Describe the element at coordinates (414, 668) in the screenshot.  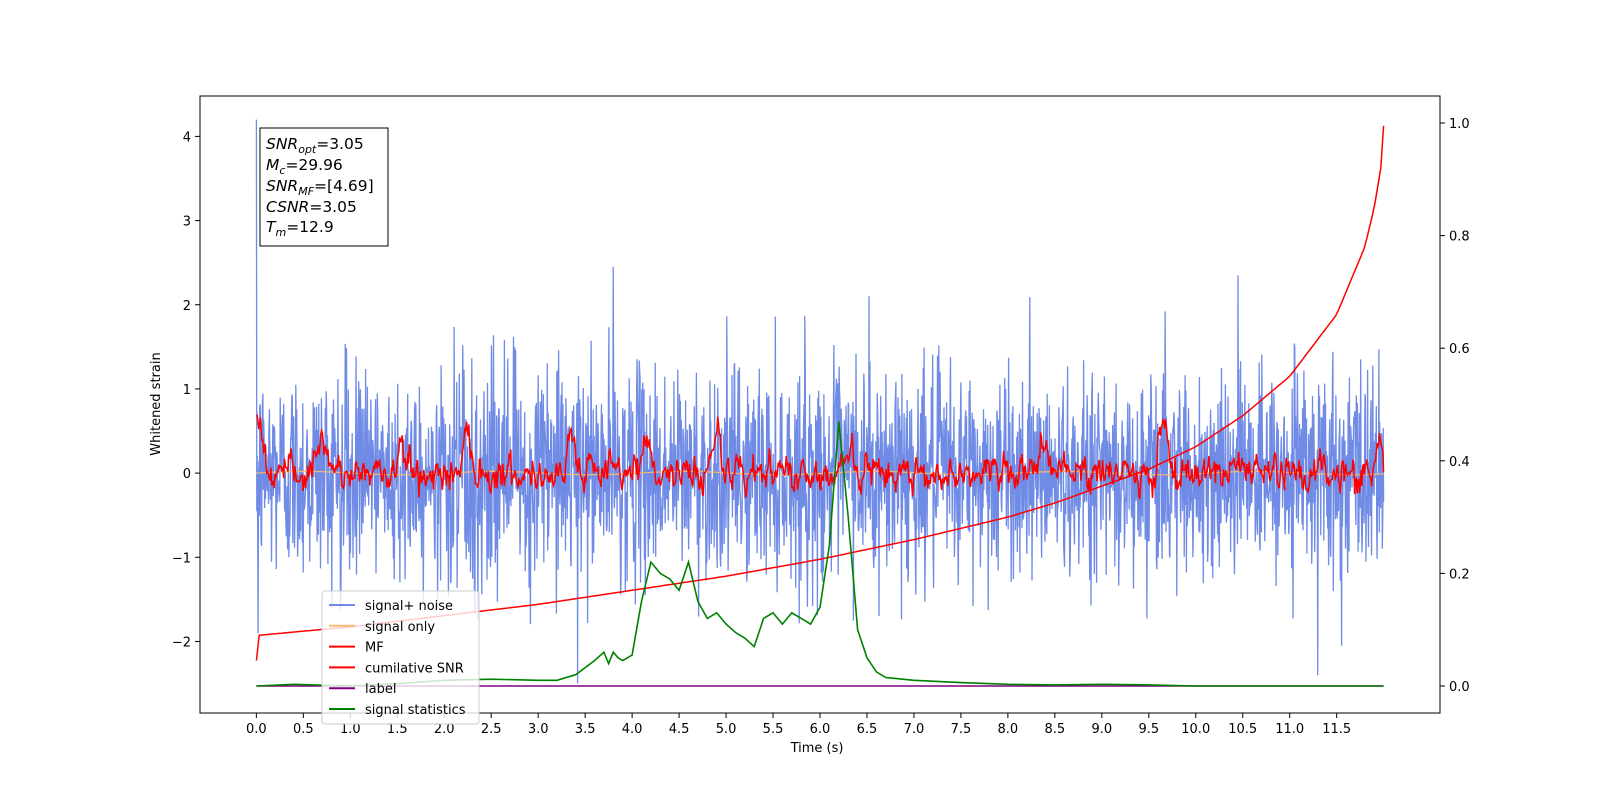
I see `legend-label: cumilative SNR` at that location.